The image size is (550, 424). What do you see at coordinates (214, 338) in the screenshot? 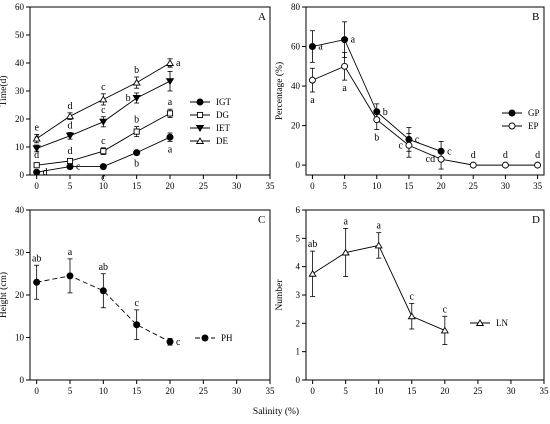
I see `legend: PH` at bounding box center [214, 338].